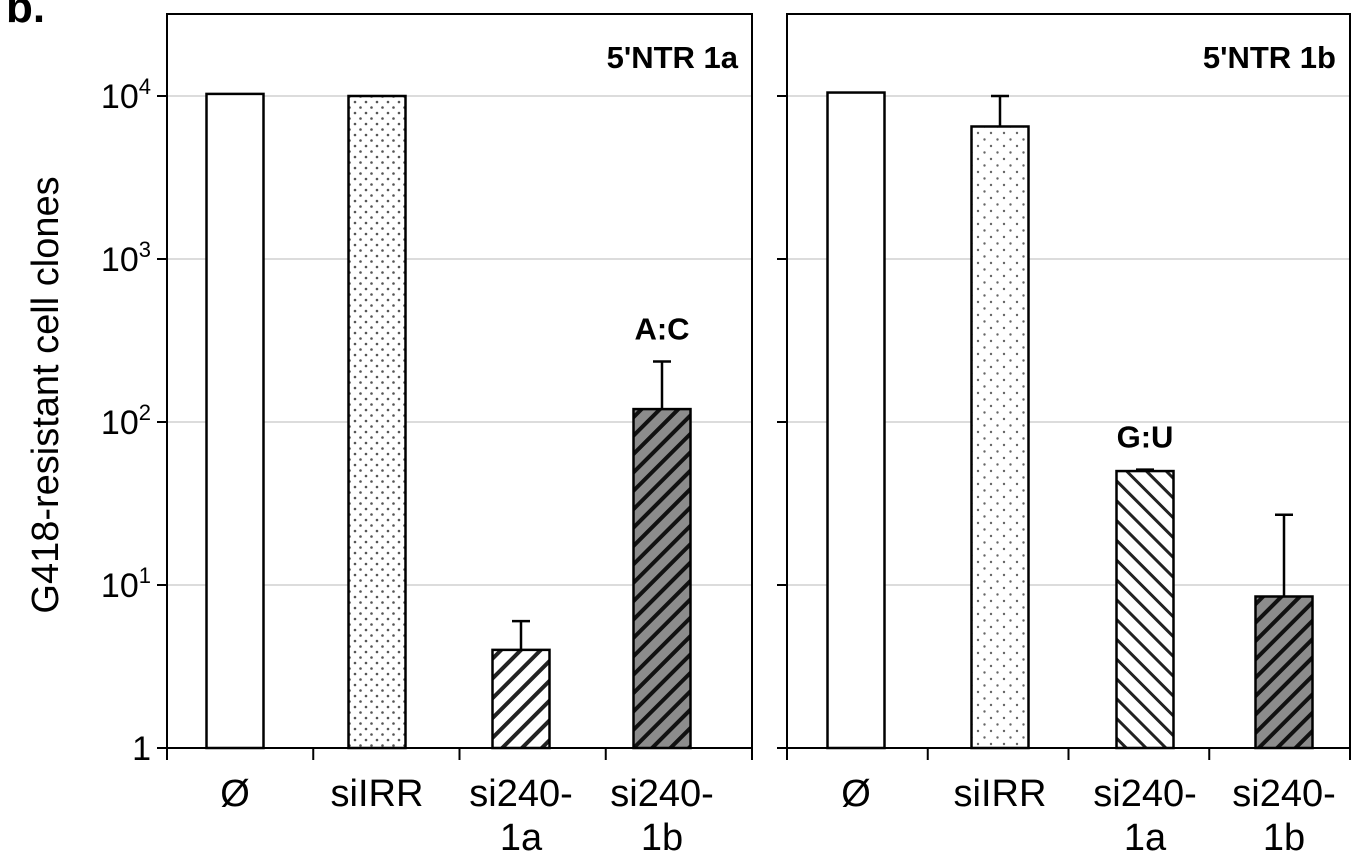 The image size is (1360, 859). I want to click on y-tick-label: 10³, so click(126, 258).